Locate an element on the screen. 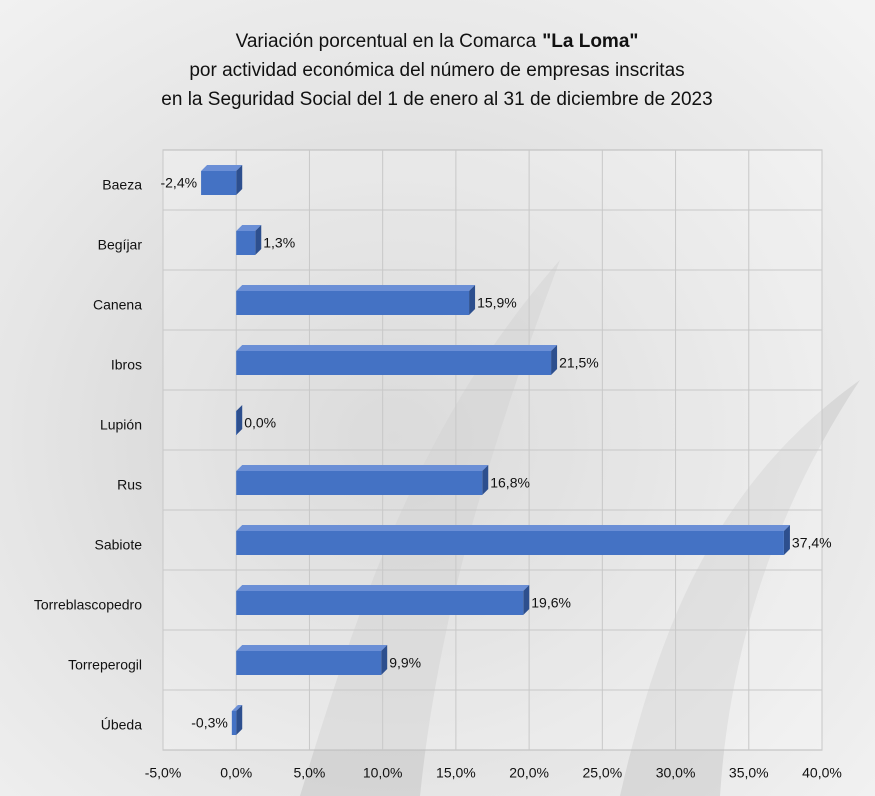 Image resolution: width=875 pixels, height=796 pixels. x-tick-label: -5,0% is located at coordinates (163, 773).